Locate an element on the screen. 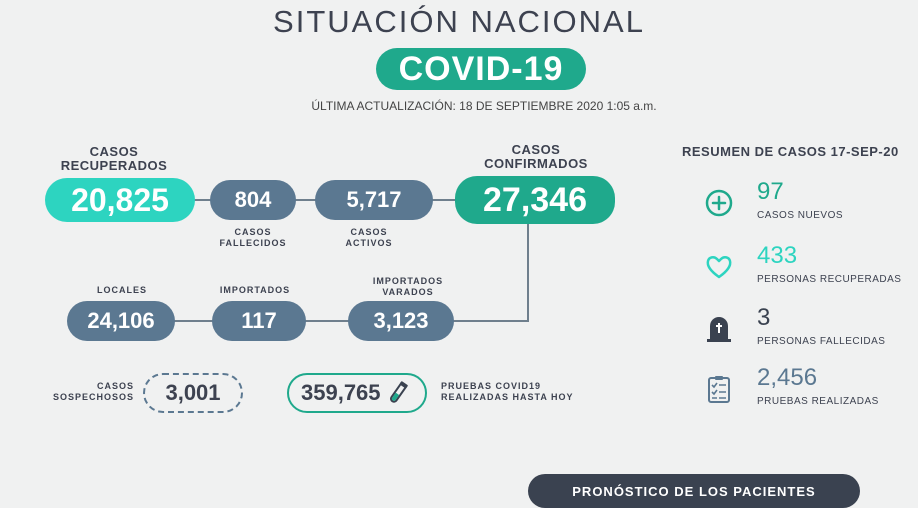 The height and width of the screenshot is (508, 918). heart-icon is located at coordinates (719, 267).